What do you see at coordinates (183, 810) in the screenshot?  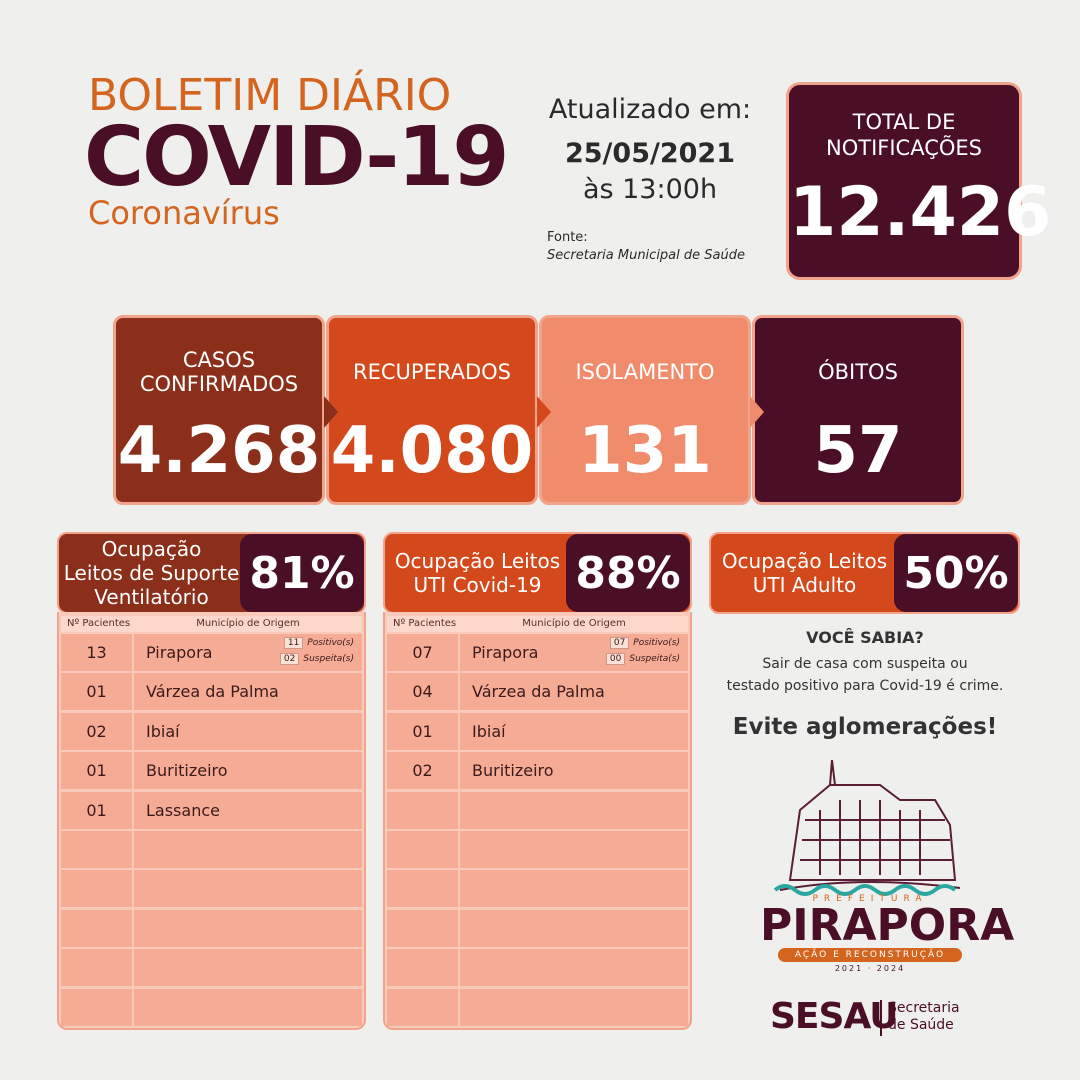 I see `cell: Lassance` at bounding box center [183, 810].